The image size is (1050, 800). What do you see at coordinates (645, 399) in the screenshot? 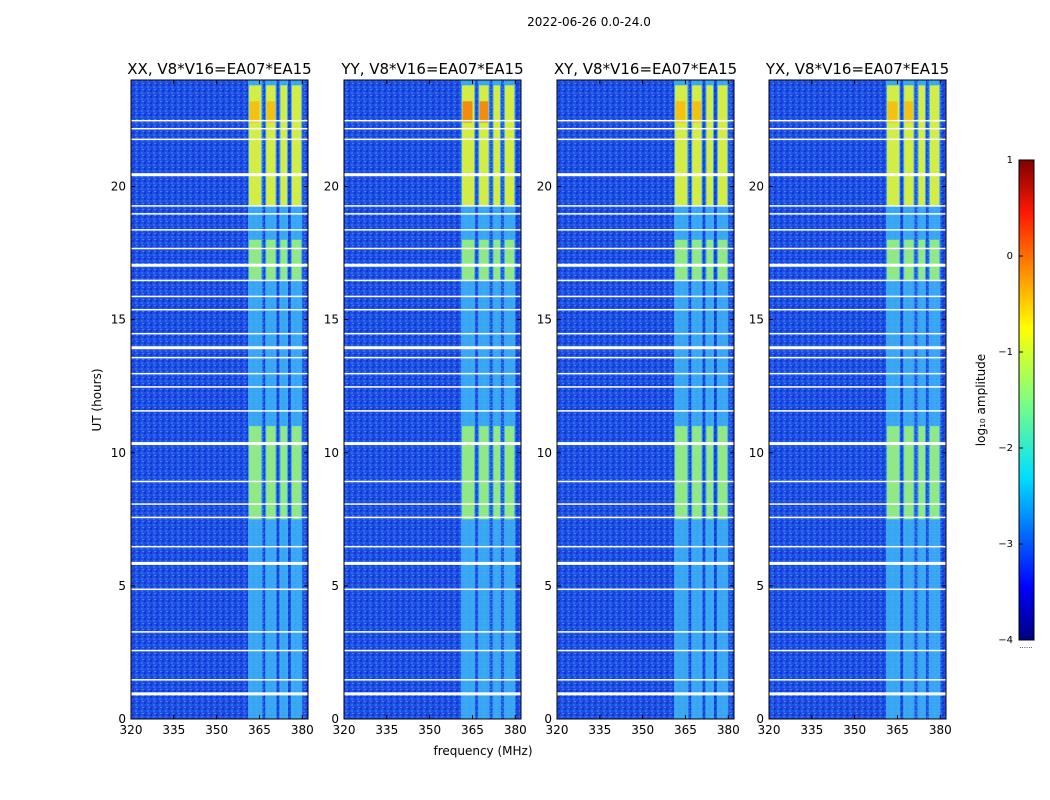
I see `panel-frame` at bounding box center [645, 399].